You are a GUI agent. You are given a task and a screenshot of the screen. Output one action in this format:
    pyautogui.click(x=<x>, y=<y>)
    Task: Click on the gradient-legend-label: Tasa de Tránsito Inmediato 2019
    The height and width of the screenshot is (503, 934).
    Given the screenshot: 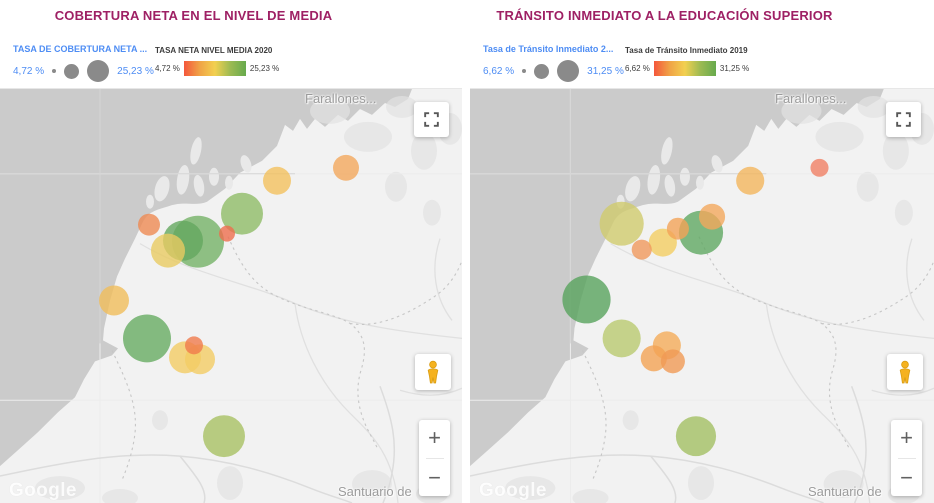 What is the action you would take?
    pyautogui.click(x=686, y=50)
    